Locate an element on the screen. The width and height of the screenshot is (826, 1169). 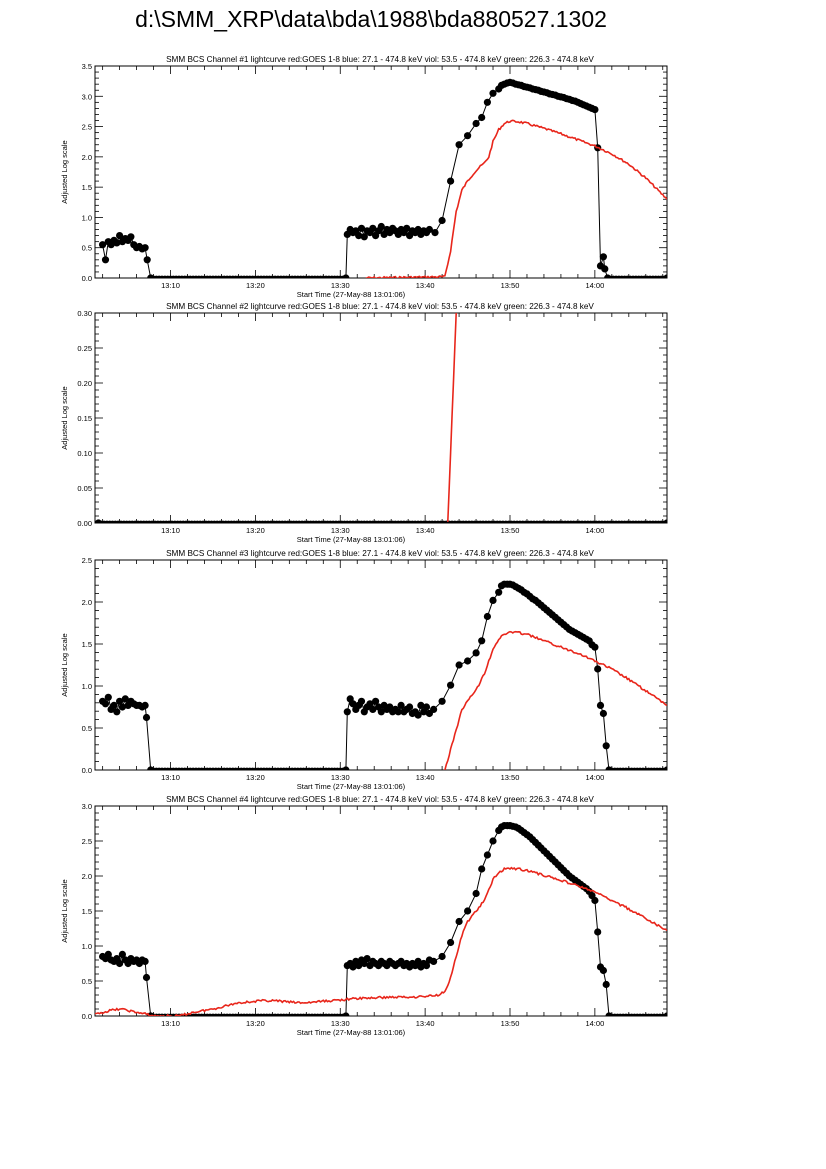
goes-curve is located at coordinates (516, 198).